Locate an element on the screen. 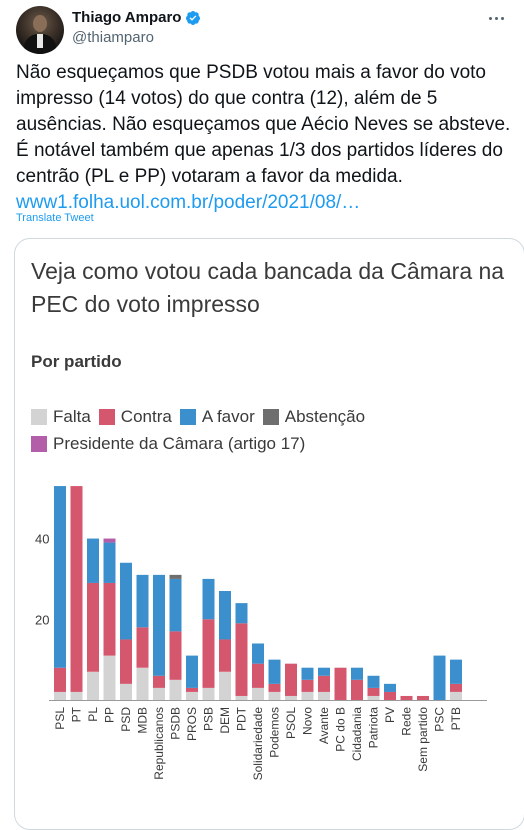 The height and width of the screenshot is (830, 524). more-options-icon is located at coordinates (496, 18).